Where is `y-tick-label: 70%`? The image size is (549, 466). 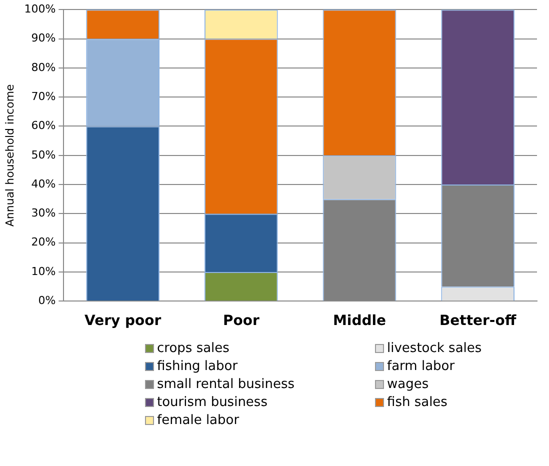
y-tick-label: 70% is located at coordinates (43, 96).